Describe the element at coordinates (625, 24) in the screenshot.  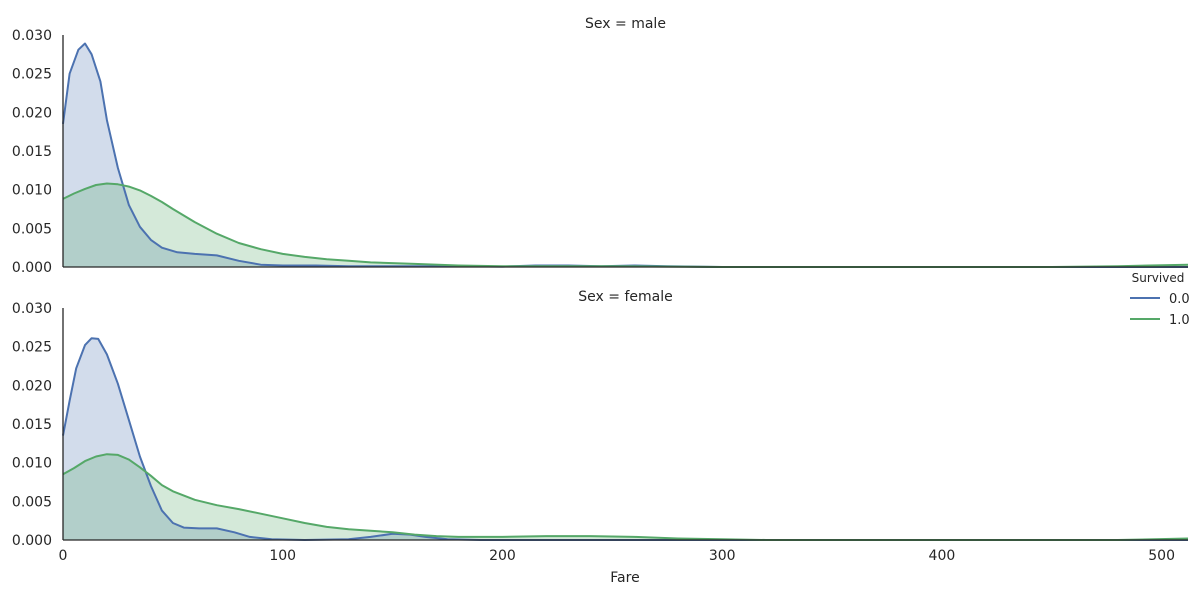
I see `panel-title: Sex = male` at that location.